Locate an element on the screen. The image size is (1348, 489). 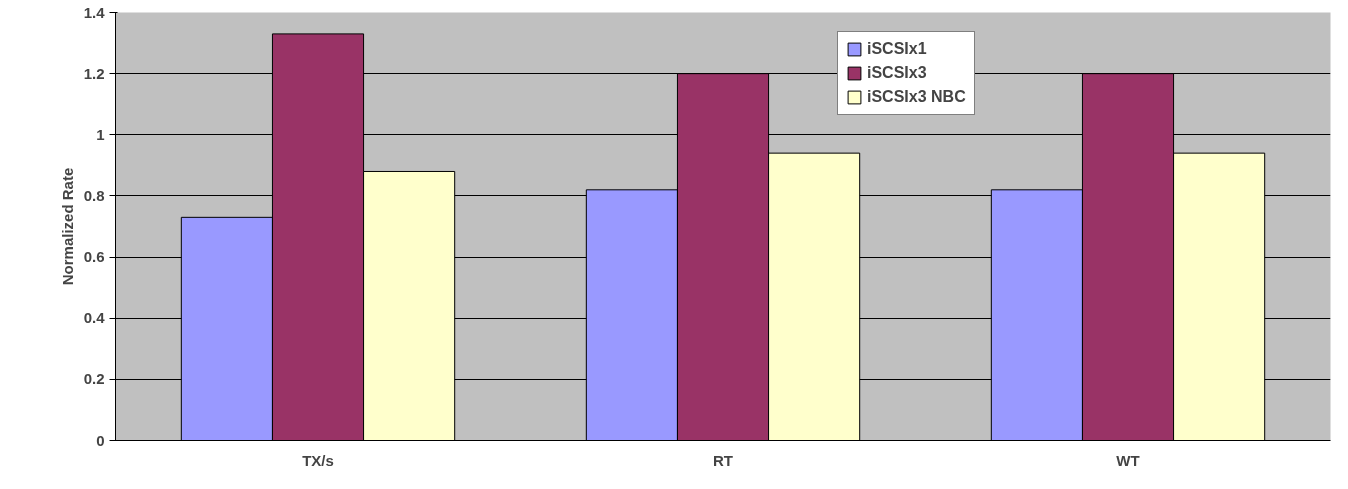
x-tick-label: RT is located at coordinates (723, 460).